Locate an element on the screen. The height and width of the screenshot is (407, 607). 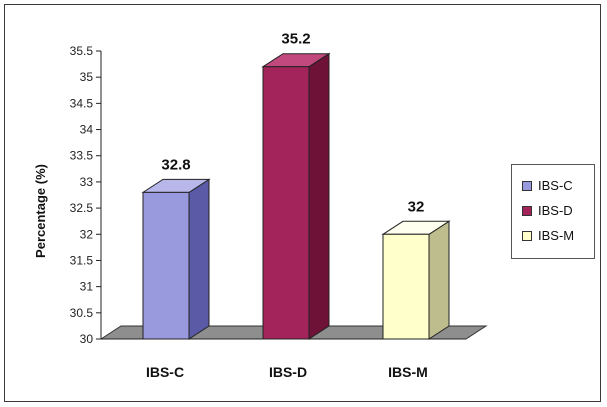
legend-label-ibs-c: IBS-C is located at coordinates (555, 185).